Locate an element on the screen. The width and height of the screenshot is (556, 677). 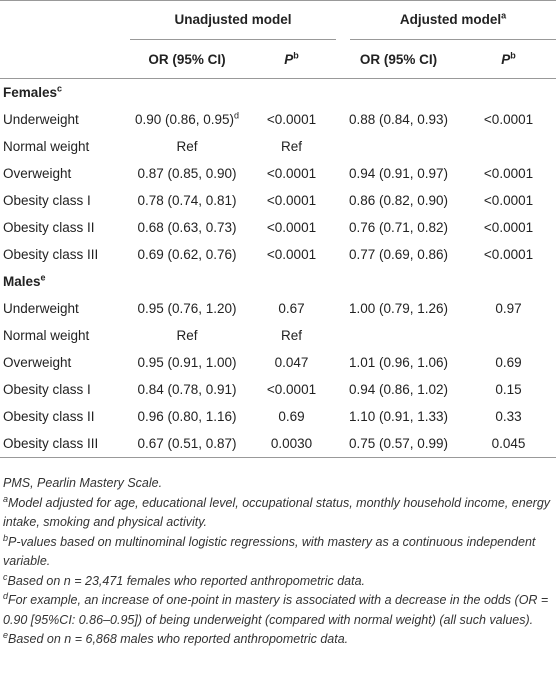
superscript: a is located at coordinates (504, 15).